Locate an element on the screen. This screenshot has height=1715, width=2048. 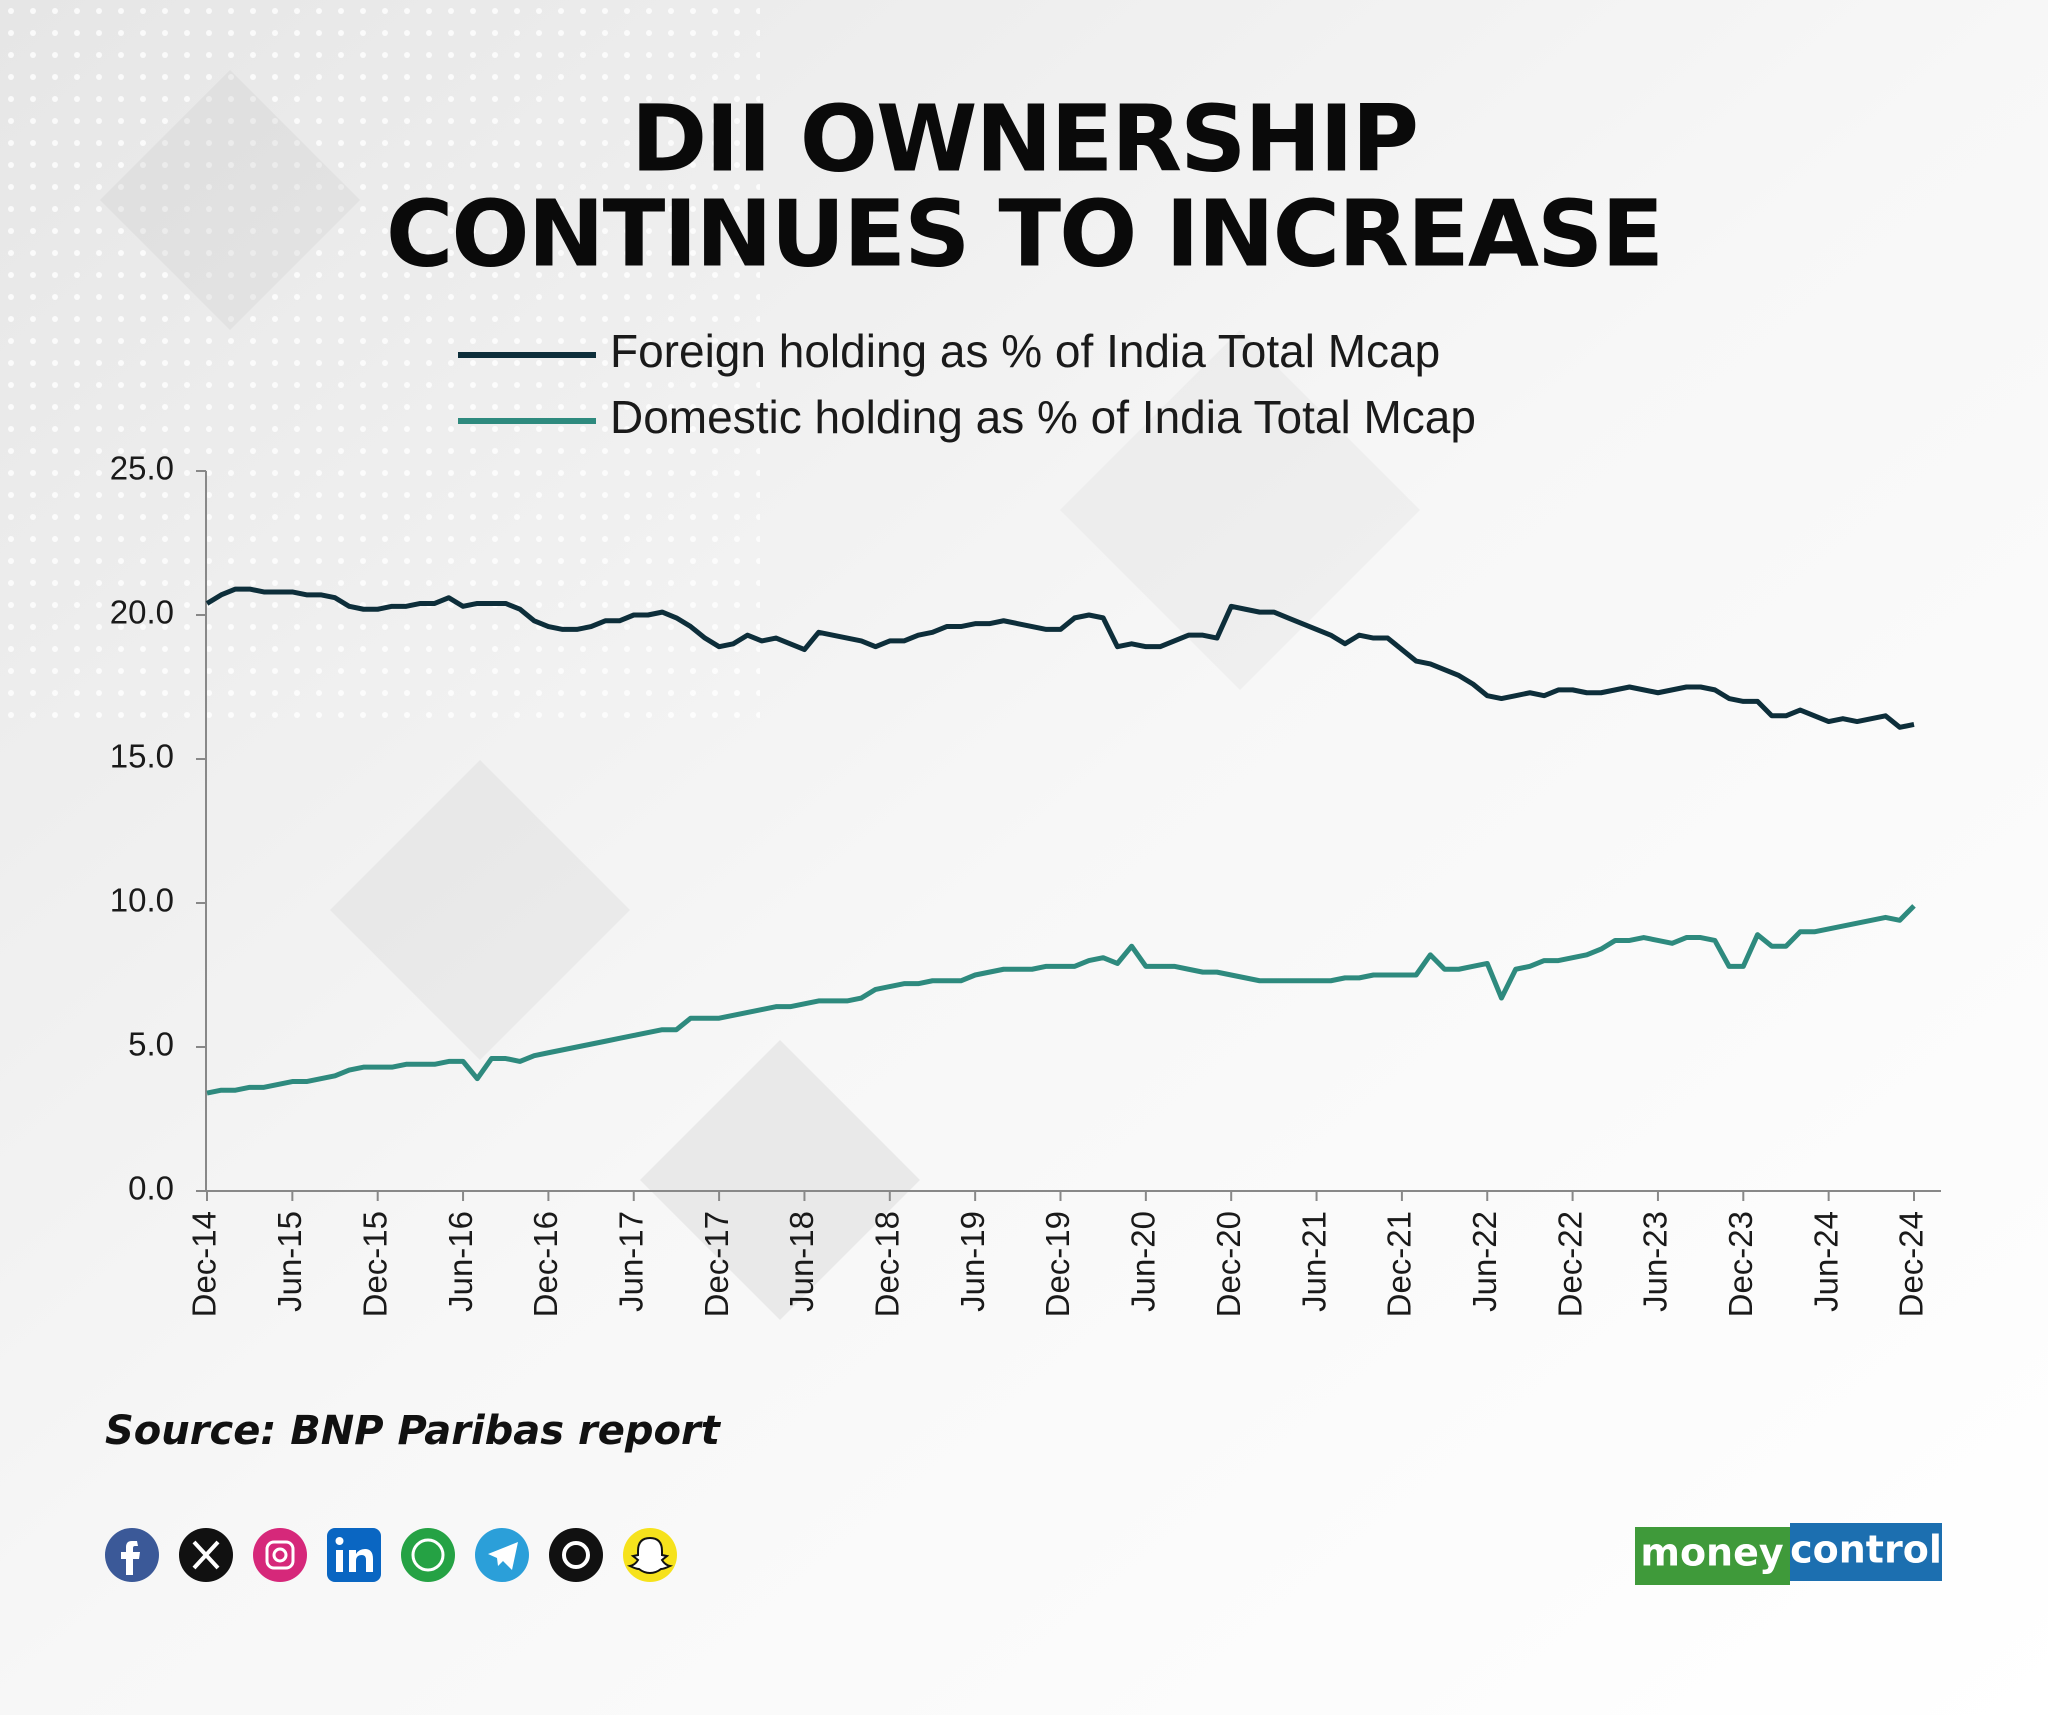
x-tick-label: Jun-23 is located at coordinates (1655, 1261).